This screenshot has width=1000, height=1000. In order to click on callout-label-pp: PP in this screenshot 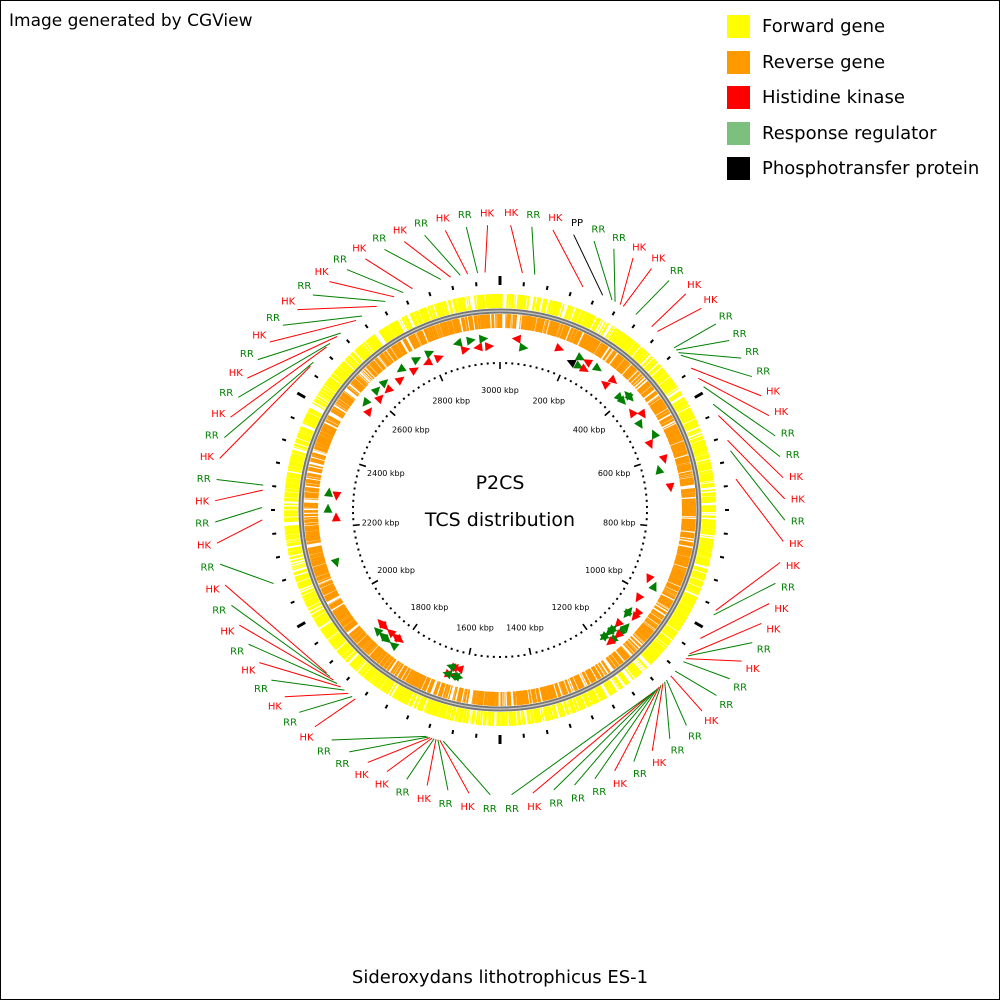, I will do `click(577, 223)`.